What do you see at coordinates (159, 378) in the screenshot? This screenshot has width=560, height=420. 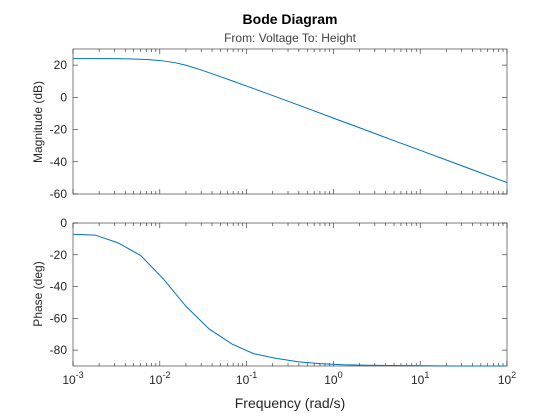 I see `x-tick-label: 10⁻²` at bounding box center [159, 378].